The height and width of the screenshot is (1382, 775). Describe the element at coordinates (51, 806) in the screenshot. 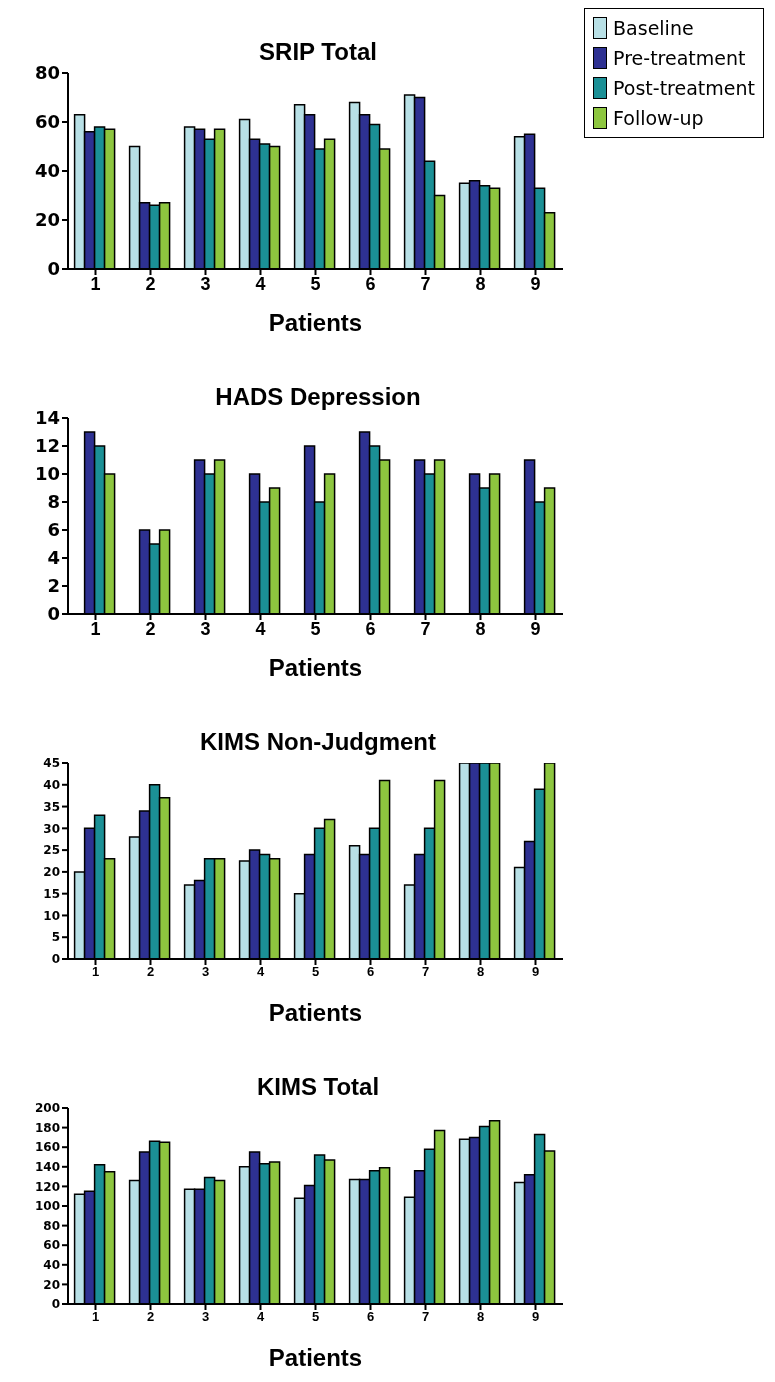

I see `y-tick-label: 35` at that location.